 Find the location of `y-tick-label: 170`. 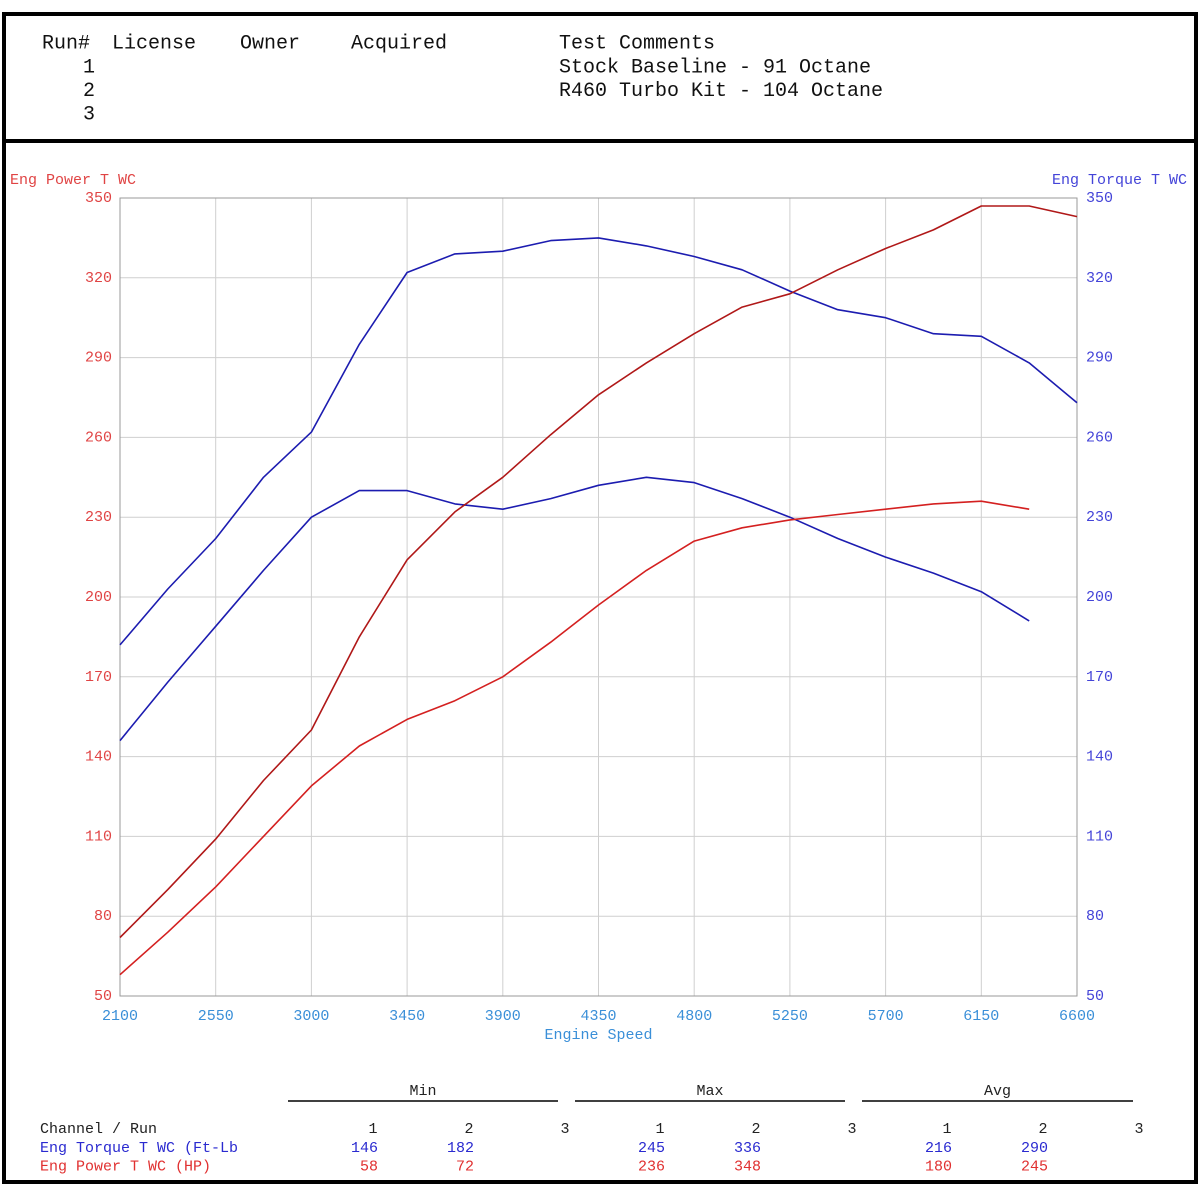

y-tick-label: 170 is located at coordinates (98, 677).